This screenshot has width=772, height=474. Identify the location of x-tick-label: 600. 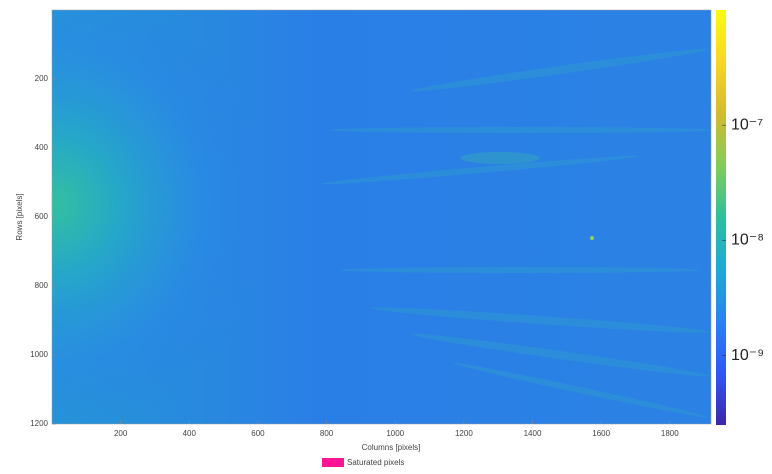
(258, 433).